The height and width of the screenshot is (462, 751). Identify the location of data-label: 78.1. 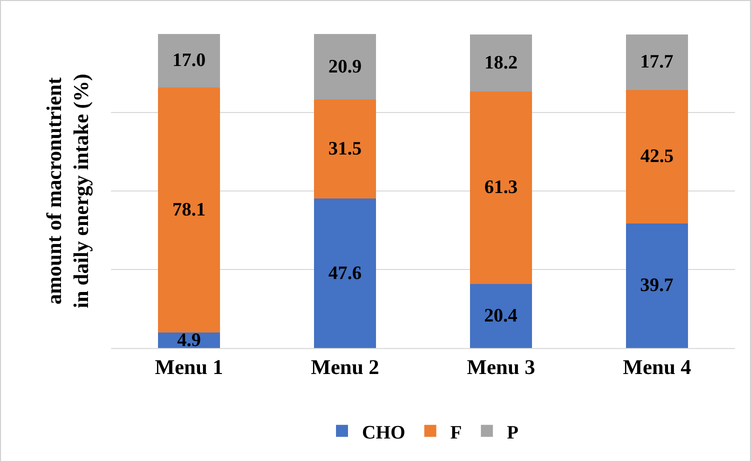
(189, 209).